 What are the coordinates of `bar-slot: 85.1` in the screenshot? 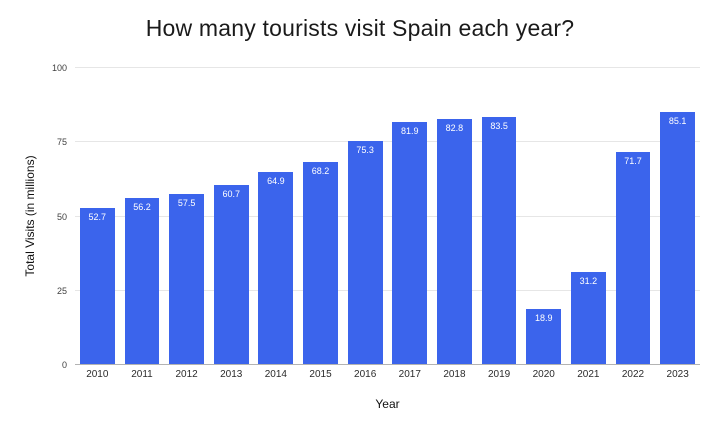 It's located at (677, 216).